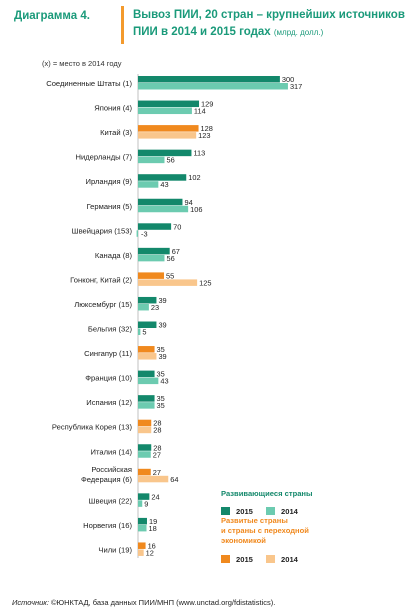 The width and height of the screenshot is (417, 614). What do you see at coordinates (110, 329) in the screenshot?
I see `category-label: Бельгия (32)` at bounding box center [110, 329].